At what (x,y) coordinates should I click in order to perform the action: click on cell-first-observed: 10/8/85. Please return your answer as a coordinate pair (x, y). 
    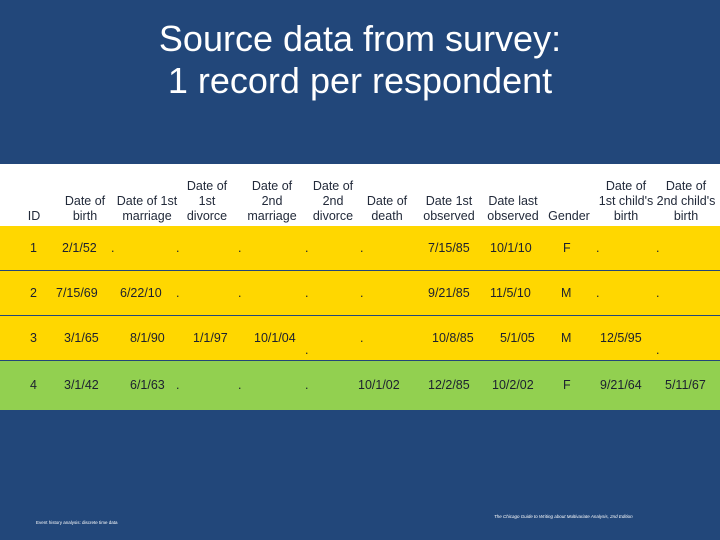
    Looking at the image, I should click on (453, 338).